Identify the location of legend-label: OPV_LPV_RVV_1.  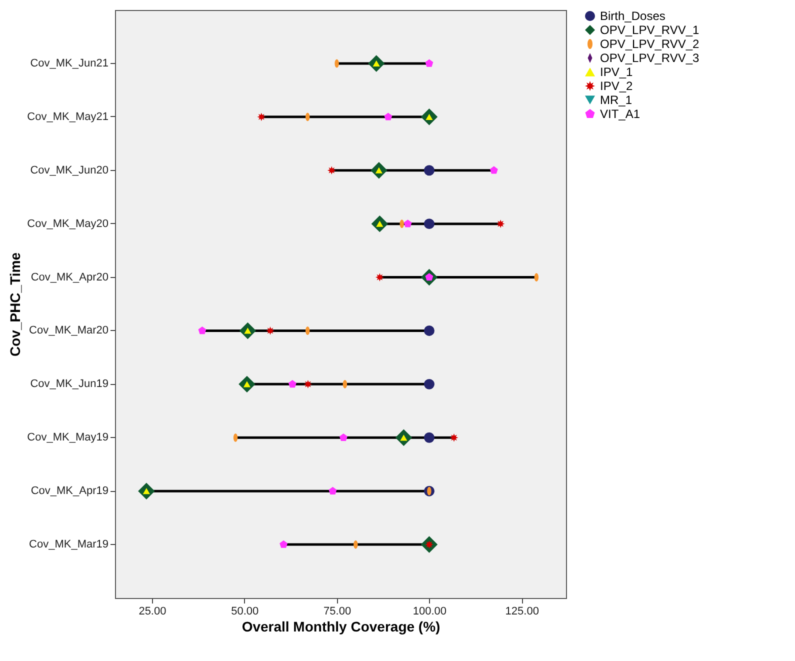
(650, 30).